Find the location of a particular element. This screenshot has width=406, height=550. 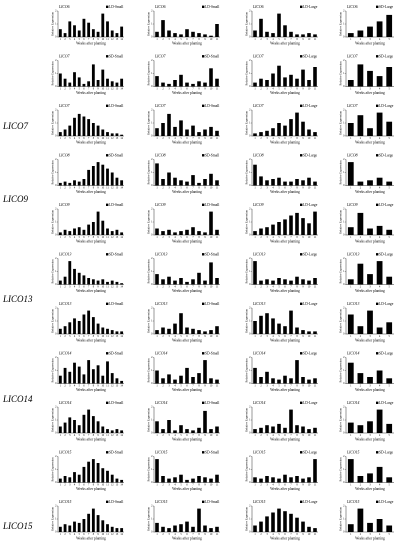

chart-title: LICO6 is located at coordinates (352, 7).